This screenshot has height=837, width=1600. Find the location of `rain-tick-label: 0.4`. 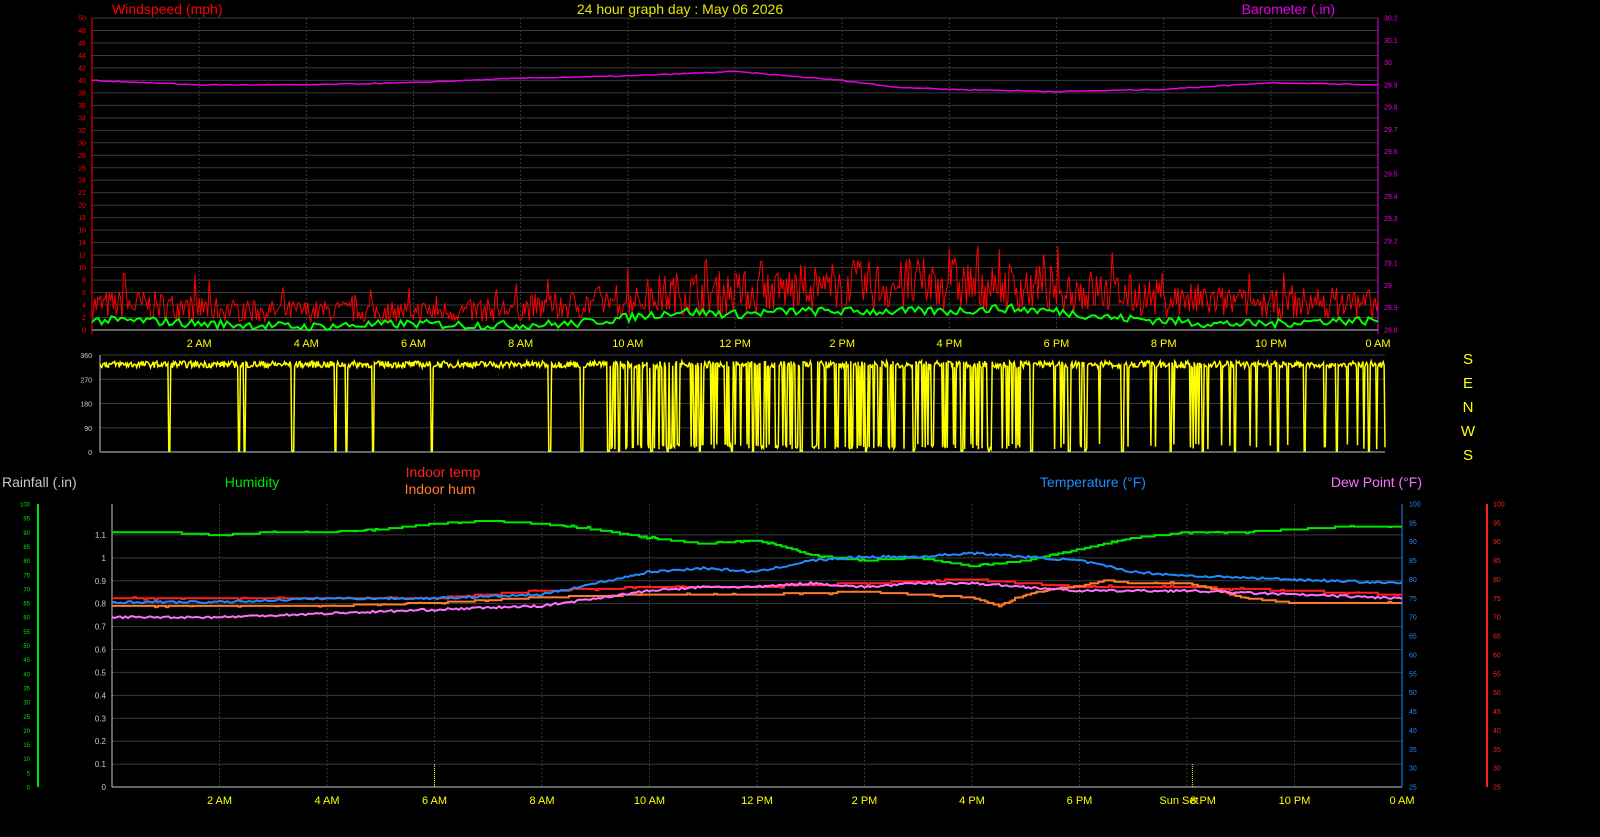

rain-tick-label: 0.4 is located at coordinates (101, 695).